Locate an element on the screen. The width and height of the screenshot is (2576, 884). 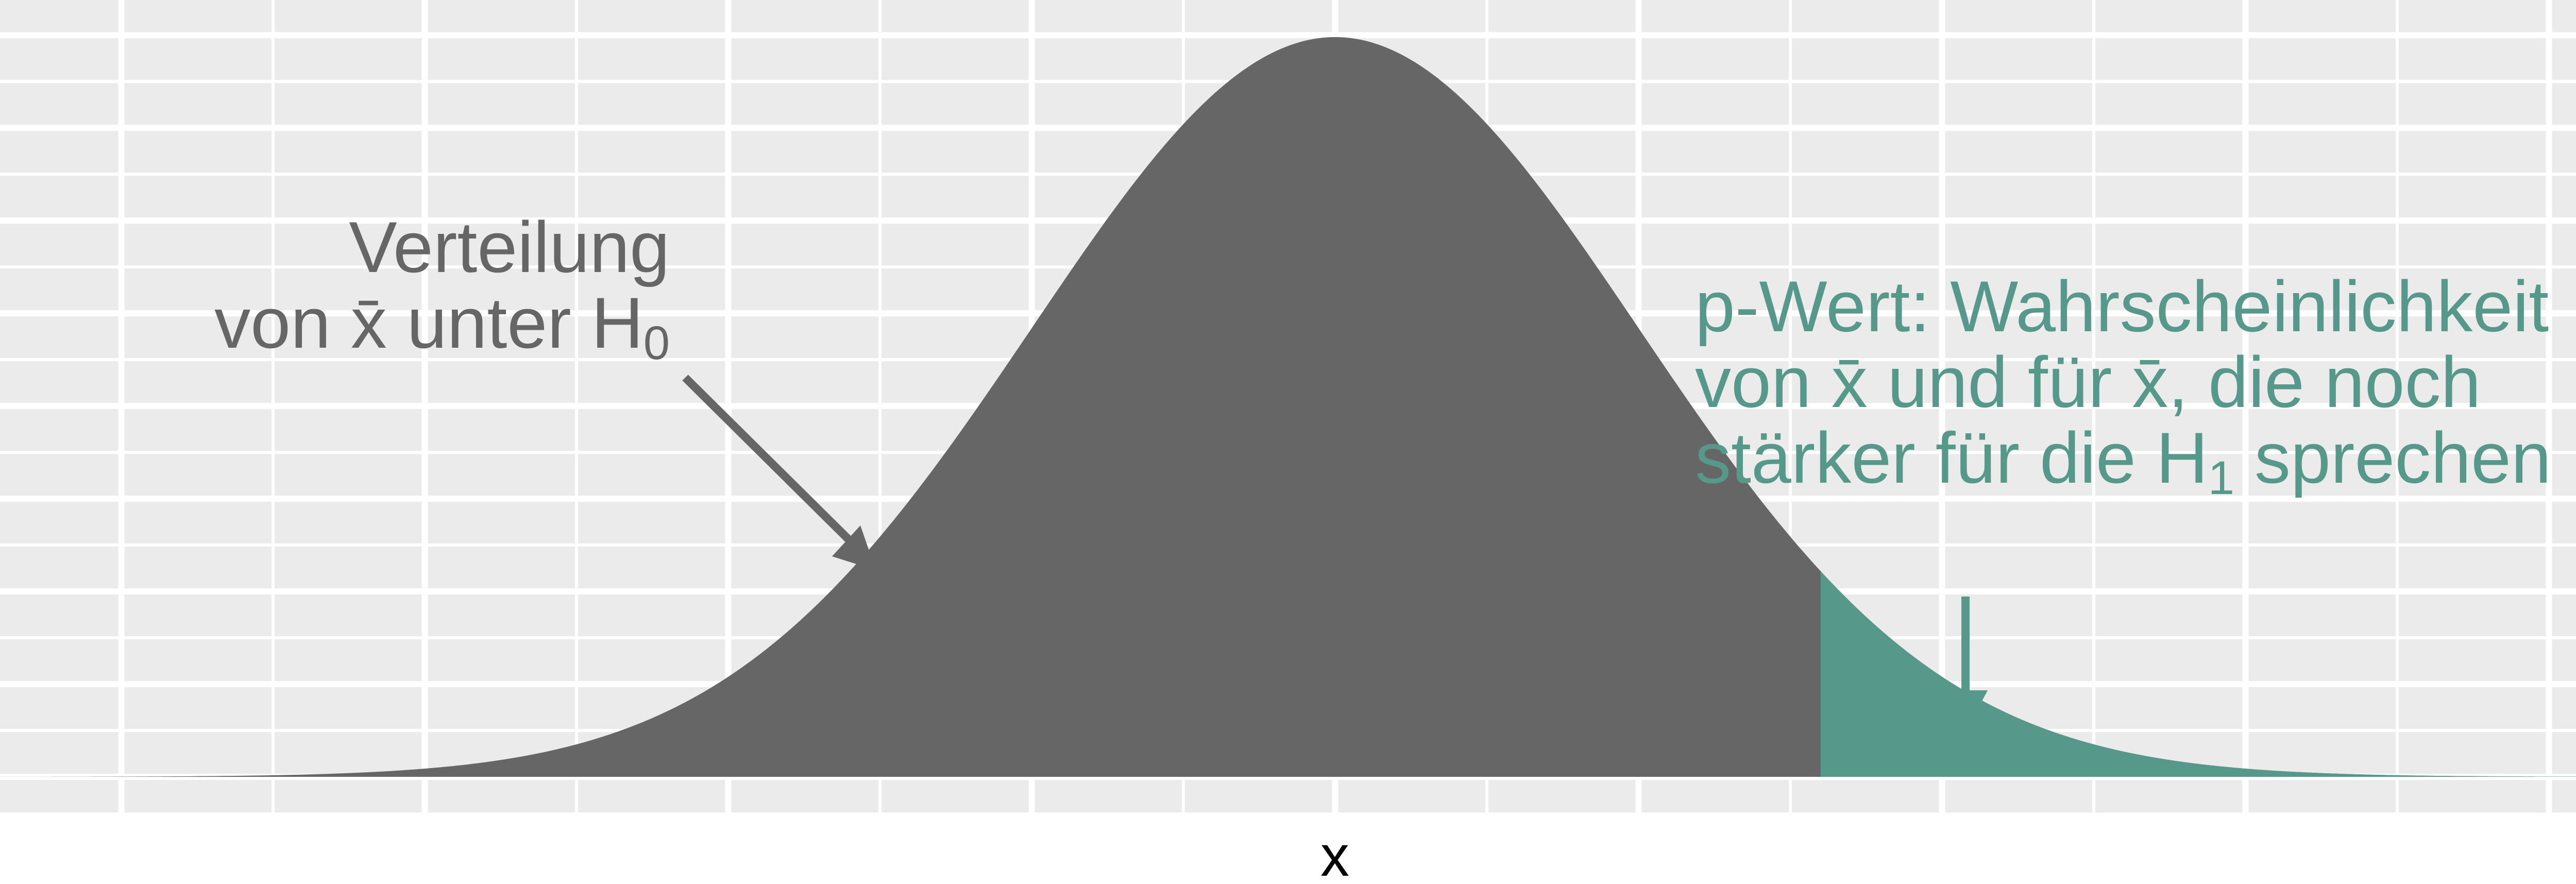
annotation-right-line1: p-Wert: Wahrscheinlichkeit is located at coordinates (2122, 306).